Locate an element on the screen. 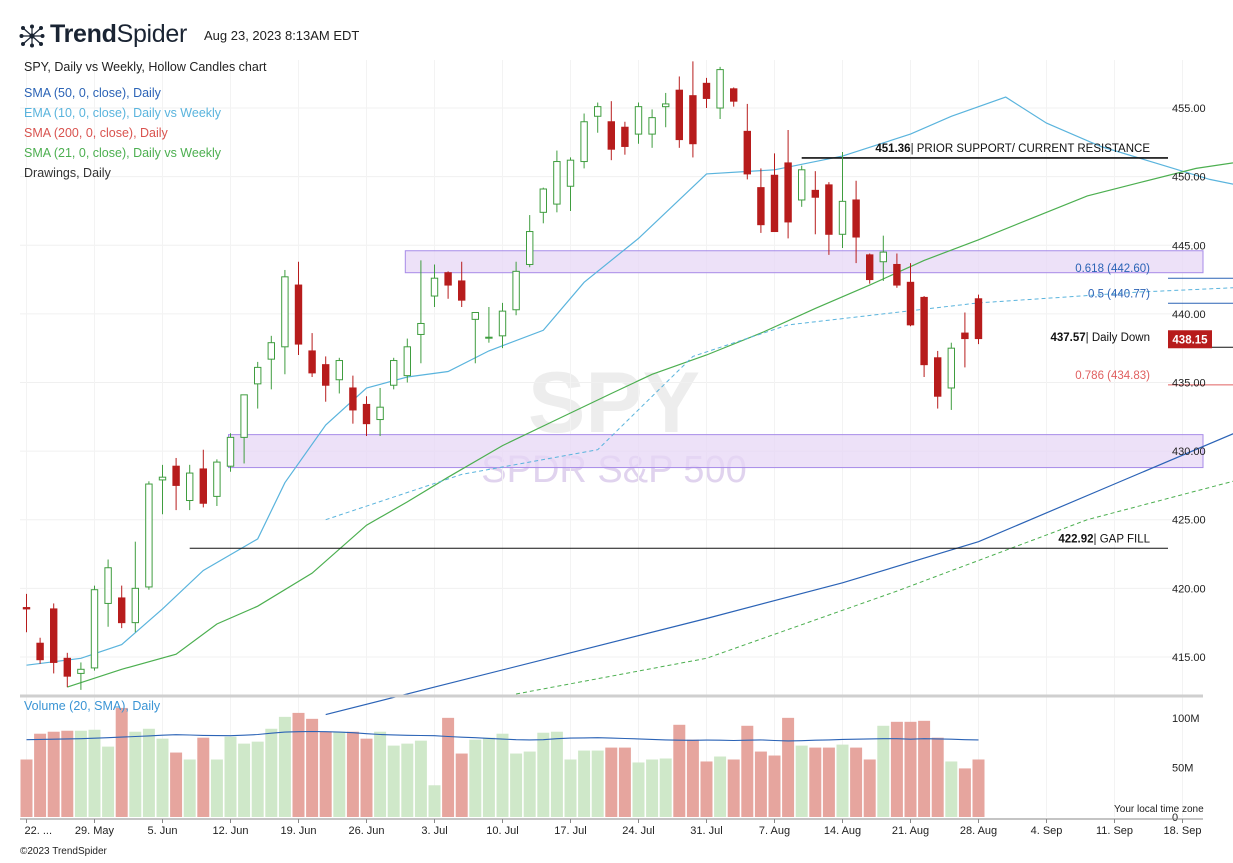 The width and height of the screenshot is (1233, 863). level-text: 0.786 (434.83) is located at coordinates (1112, 376).